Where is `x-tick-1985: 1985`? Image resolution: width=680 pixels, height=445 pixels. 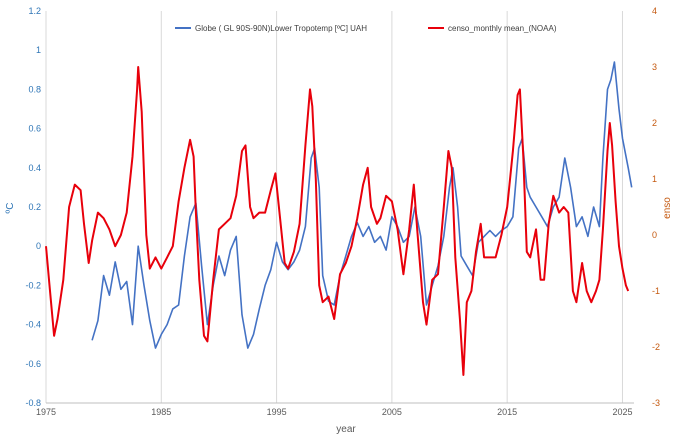 x-tick-1985: 1985 is located at coordinates (161, 412).